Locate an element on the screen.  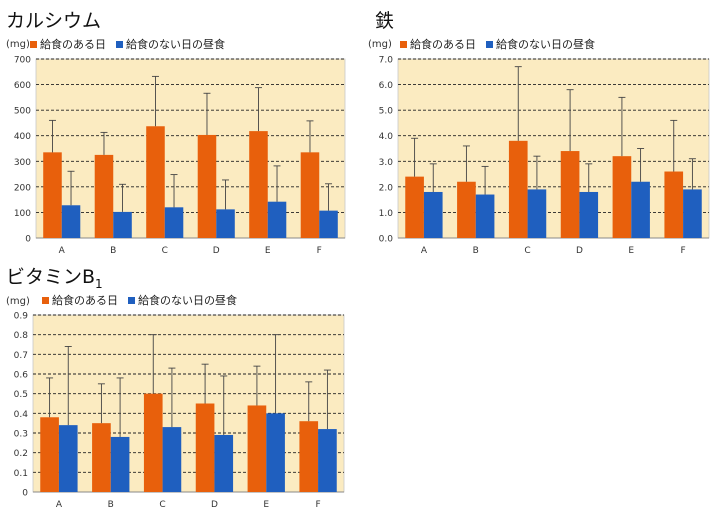
chart-title: カルシウム is located at coordinates (53, 20).